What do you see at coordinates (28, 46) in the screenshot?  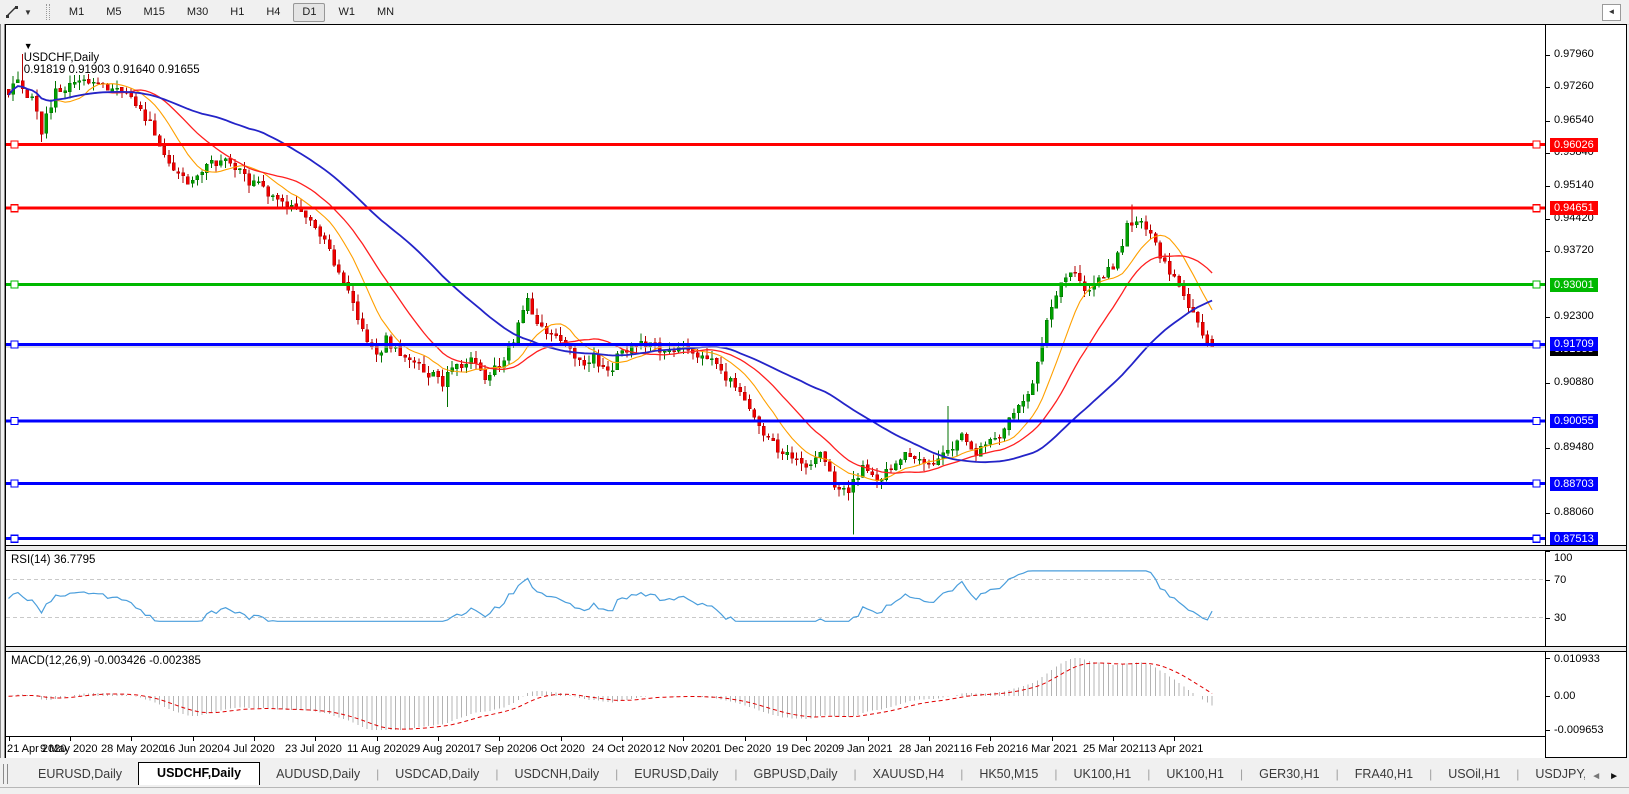 I see `symbol-caret-icon: ▼` at bounding box center [28, 46].